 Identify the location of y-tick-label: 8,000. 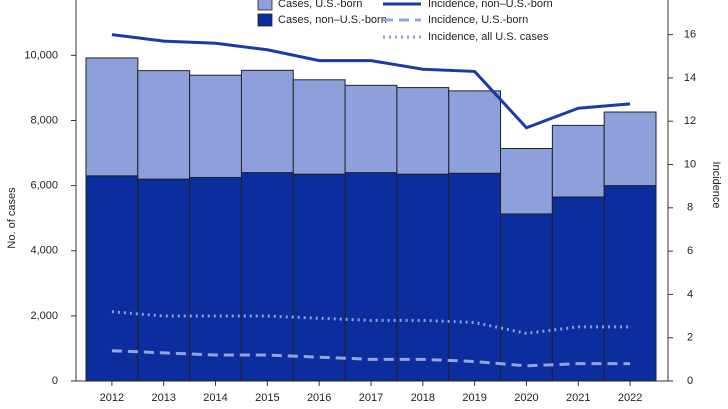
(44, 120).